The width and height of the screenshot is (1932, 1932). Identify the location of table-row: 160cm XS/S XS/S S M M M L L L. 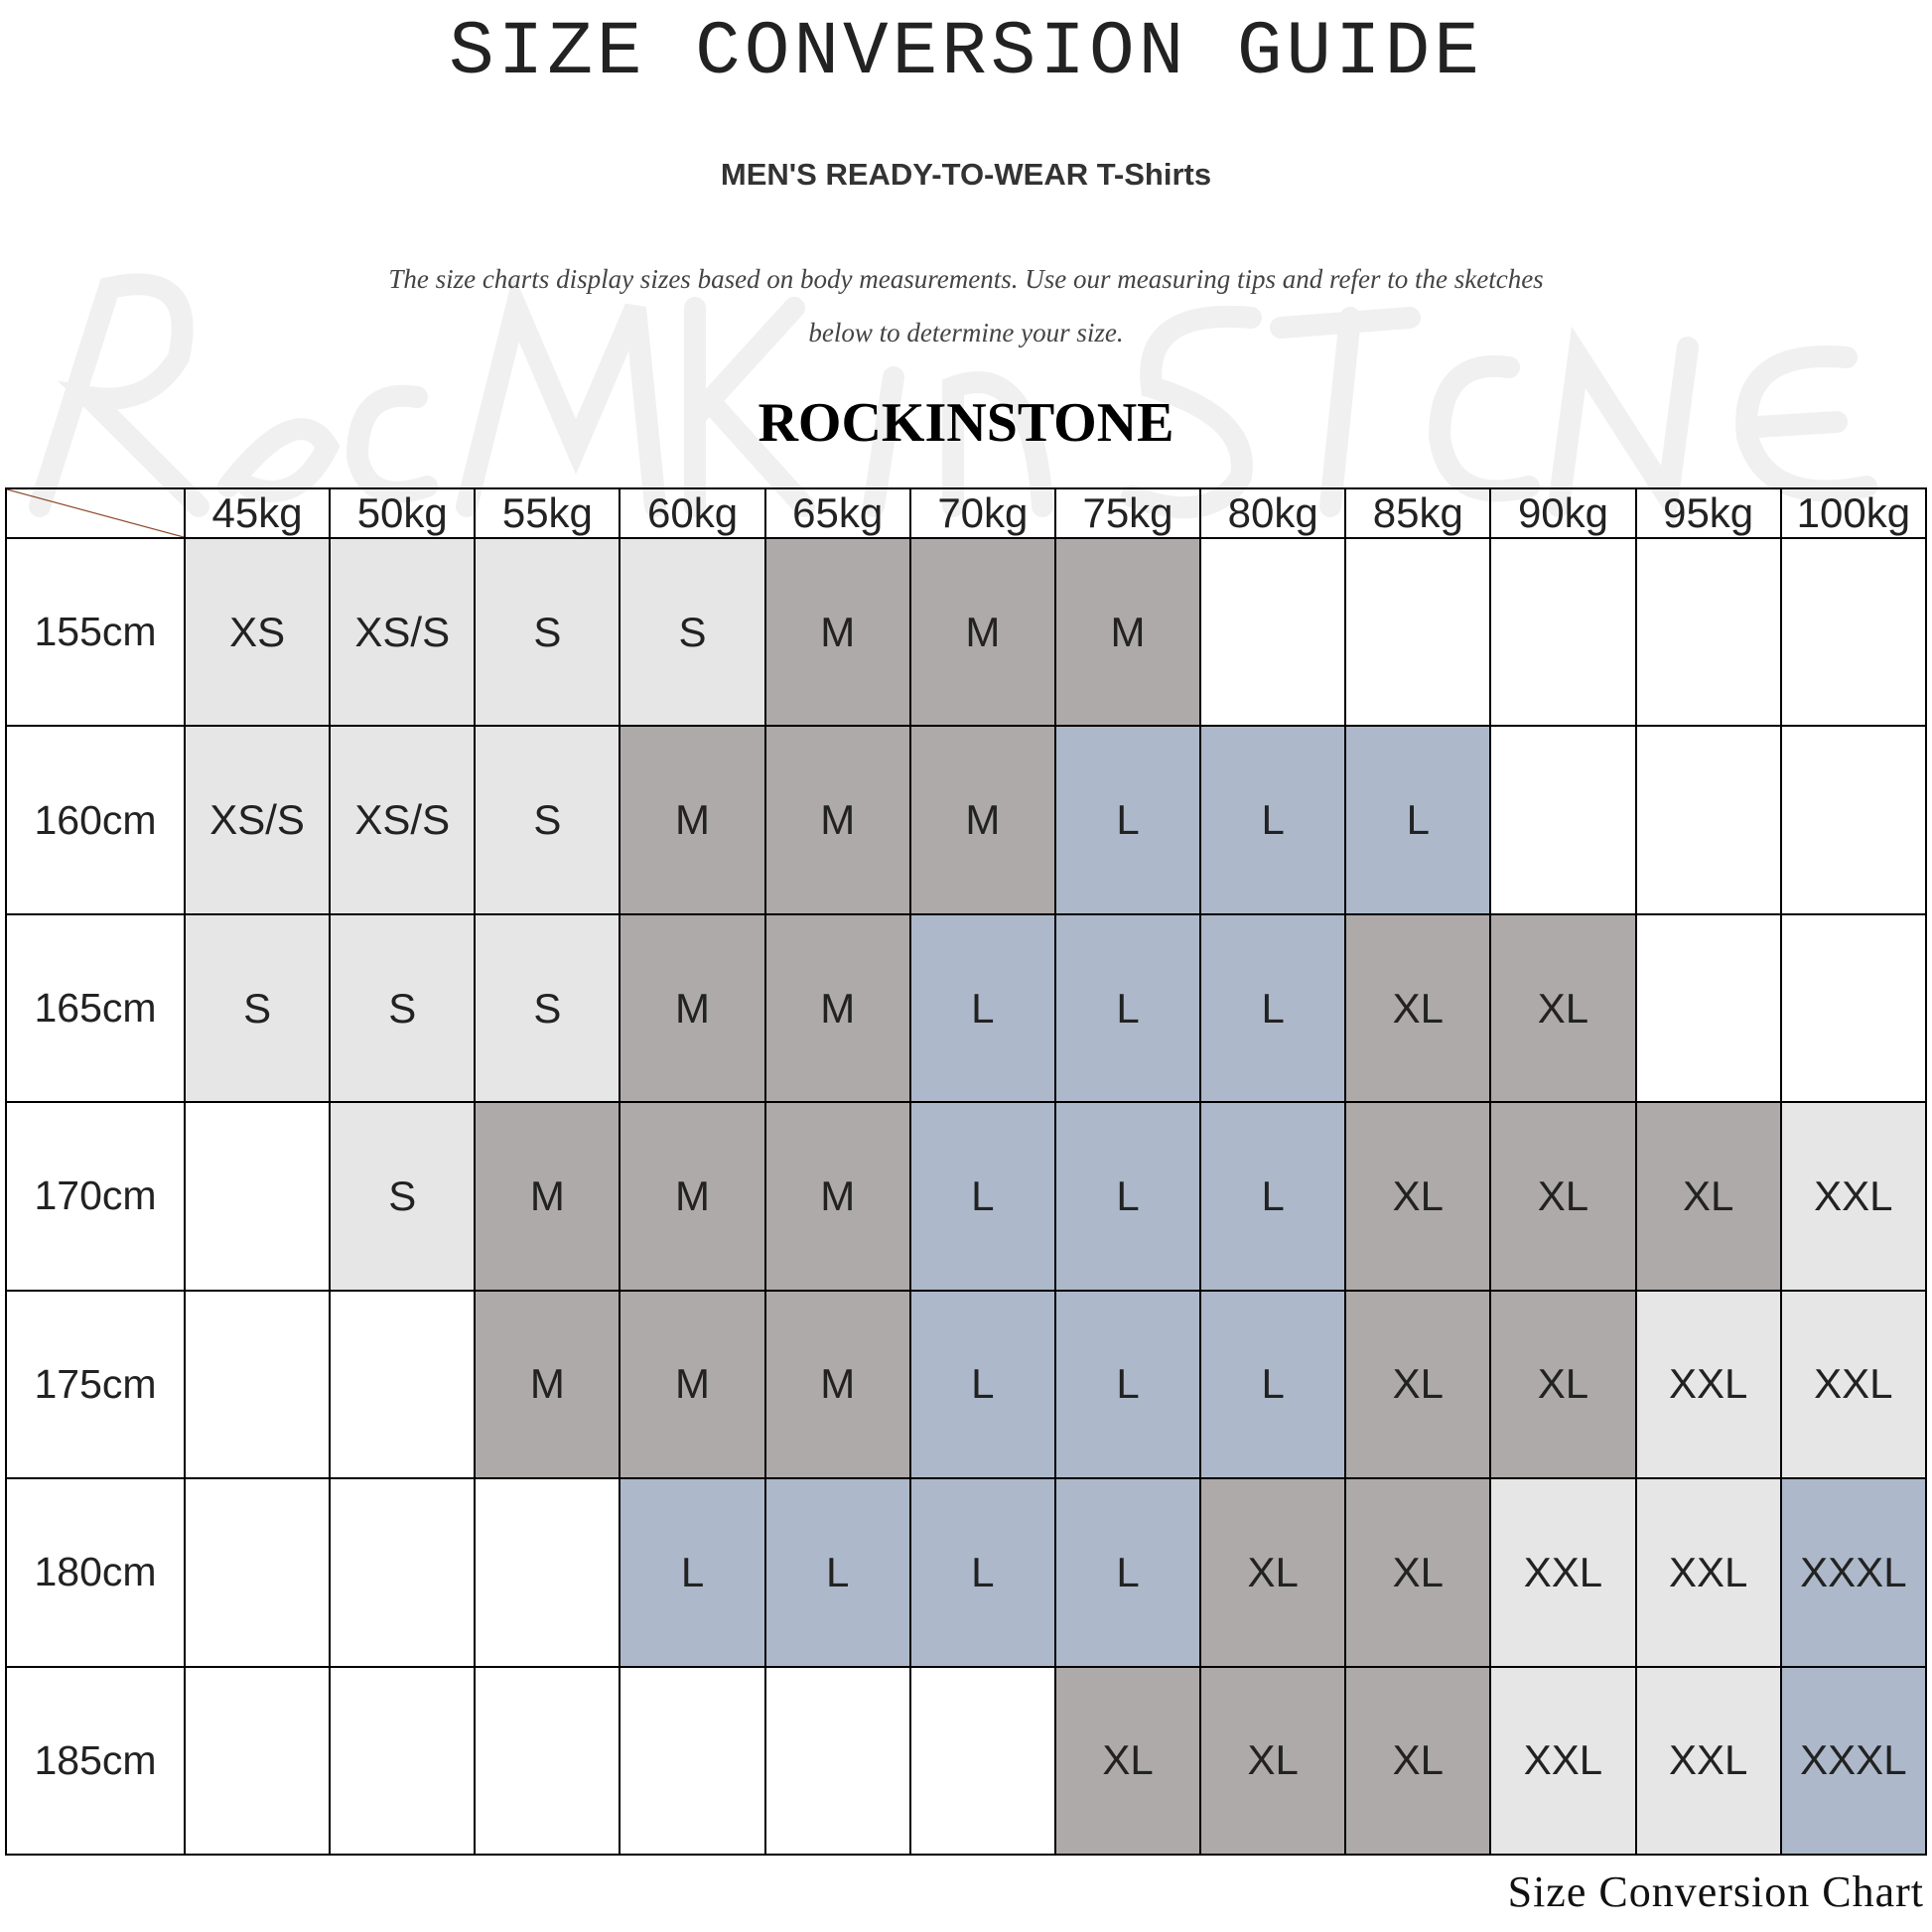
(967, 820).